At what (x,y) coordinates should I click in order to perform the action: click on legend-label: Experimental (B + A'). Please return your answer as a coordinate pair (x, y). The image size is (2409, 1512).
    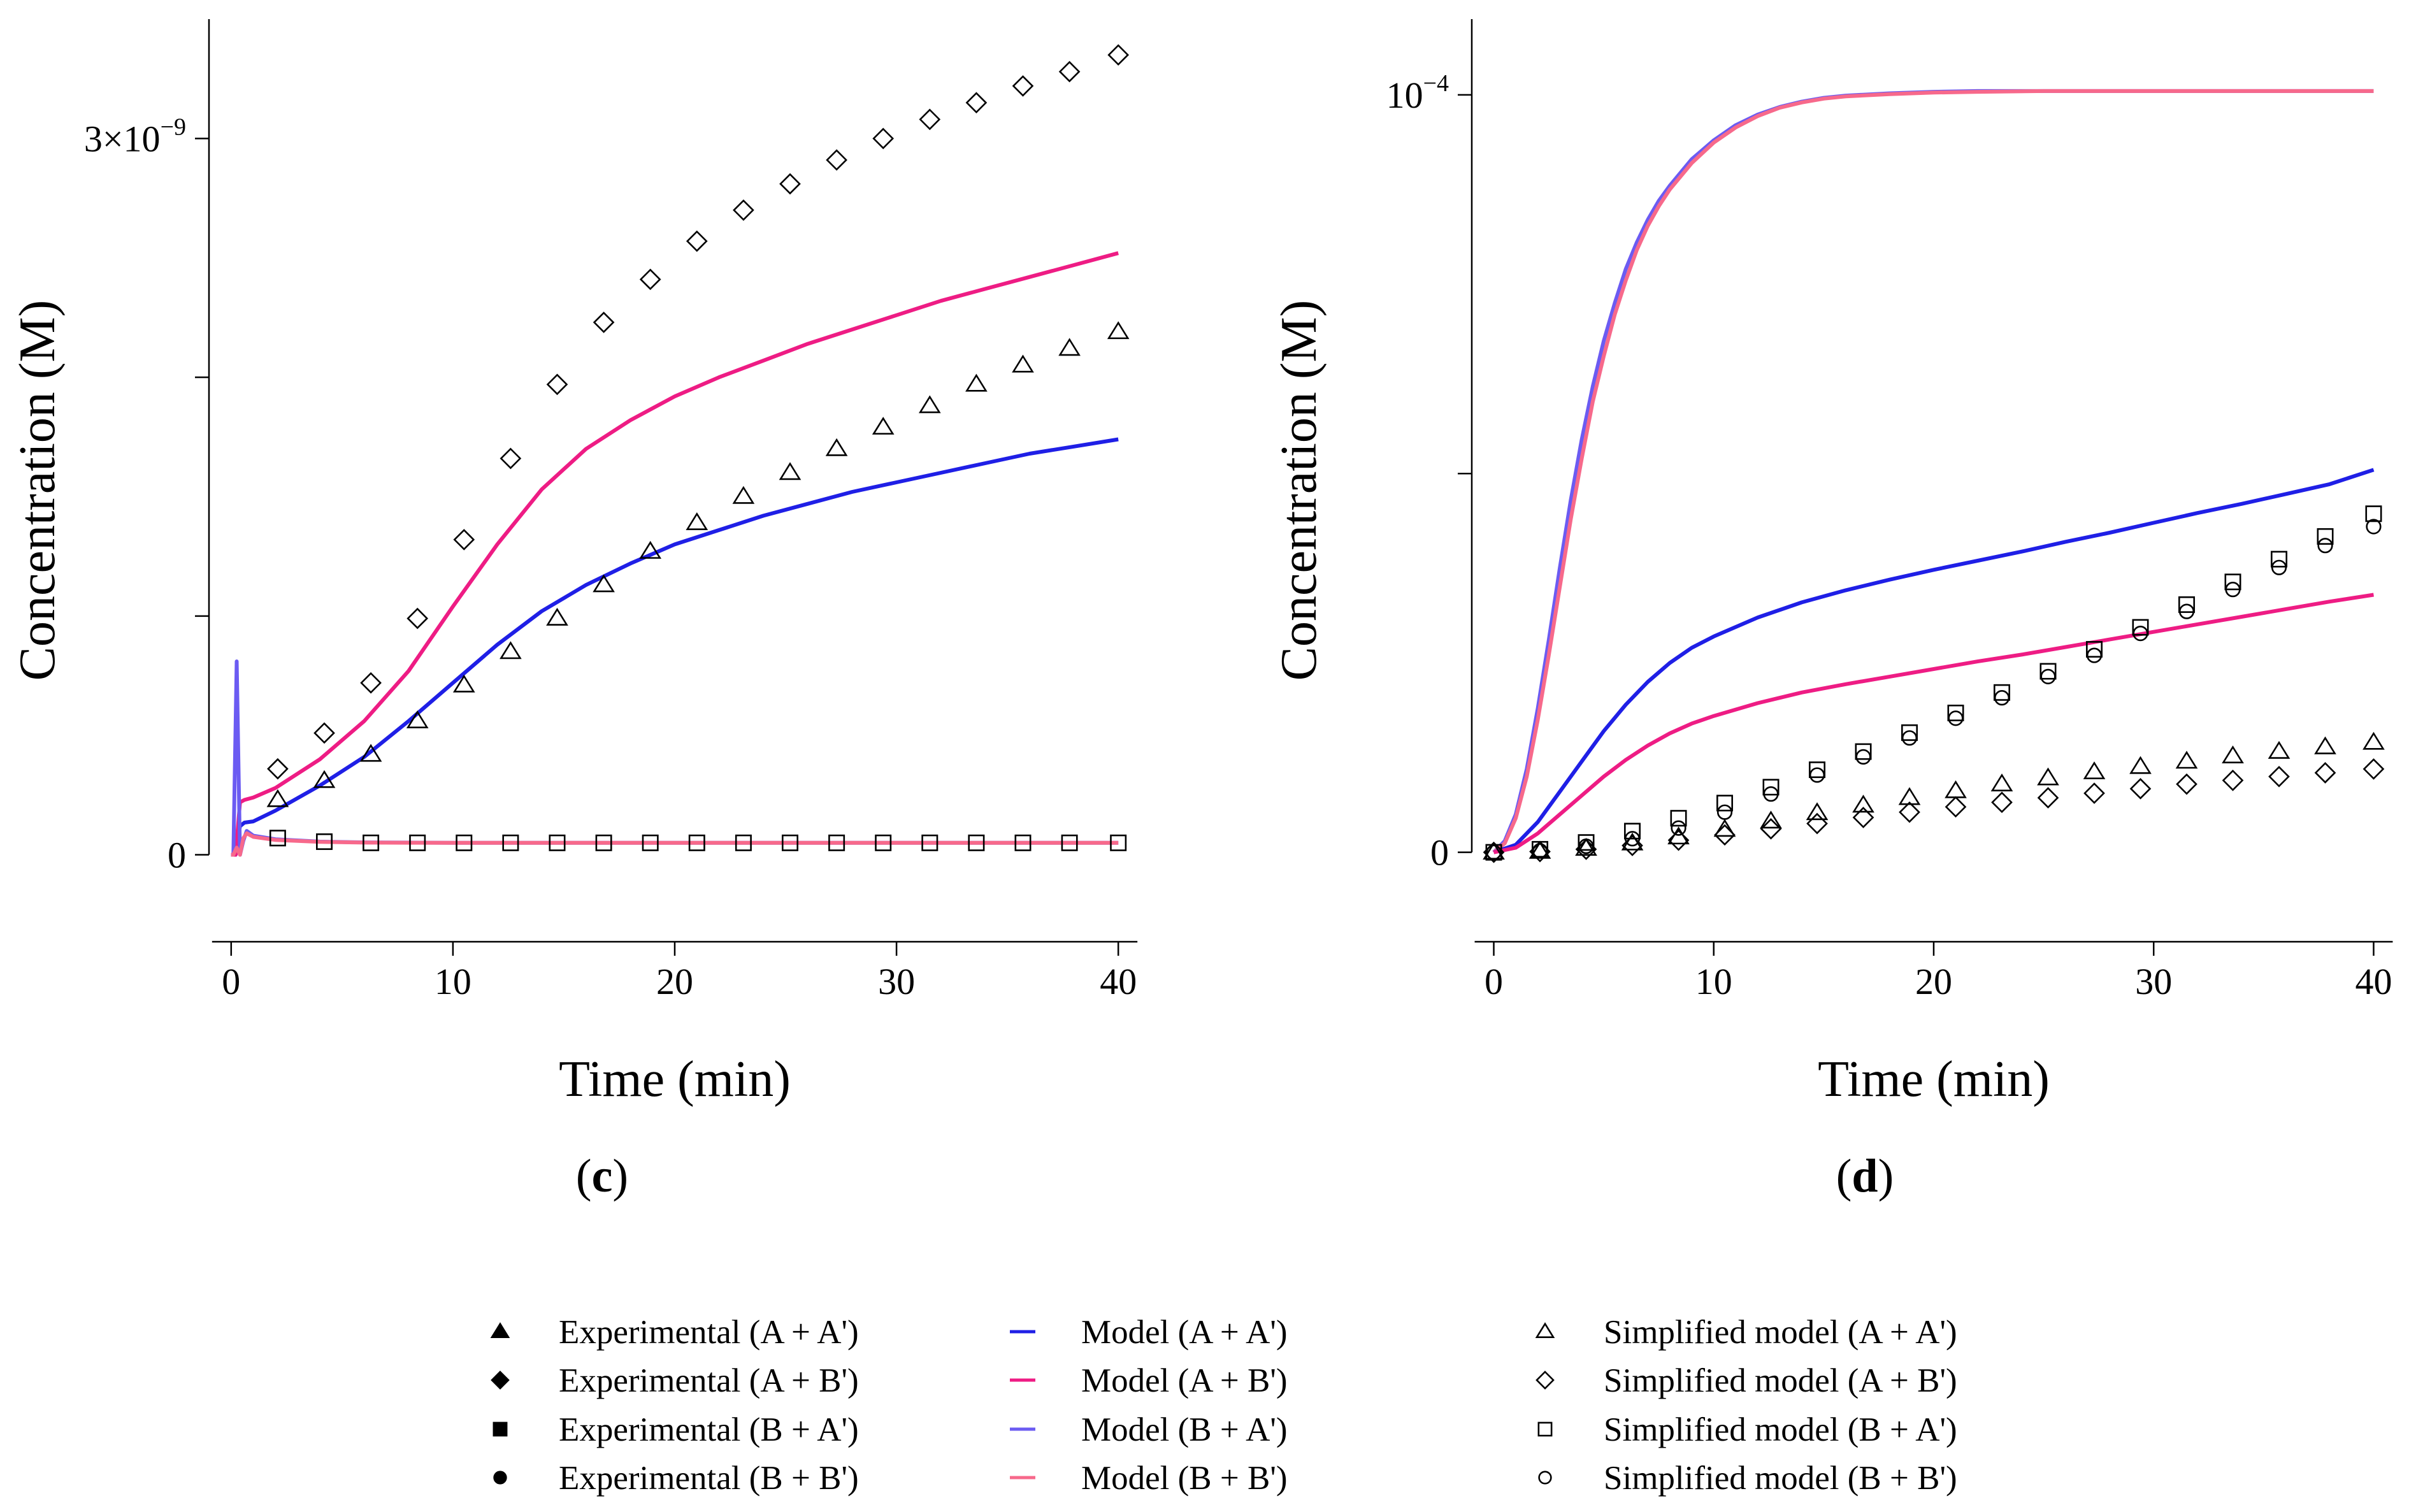
    Looking at the image, I should click on (709, 1429).